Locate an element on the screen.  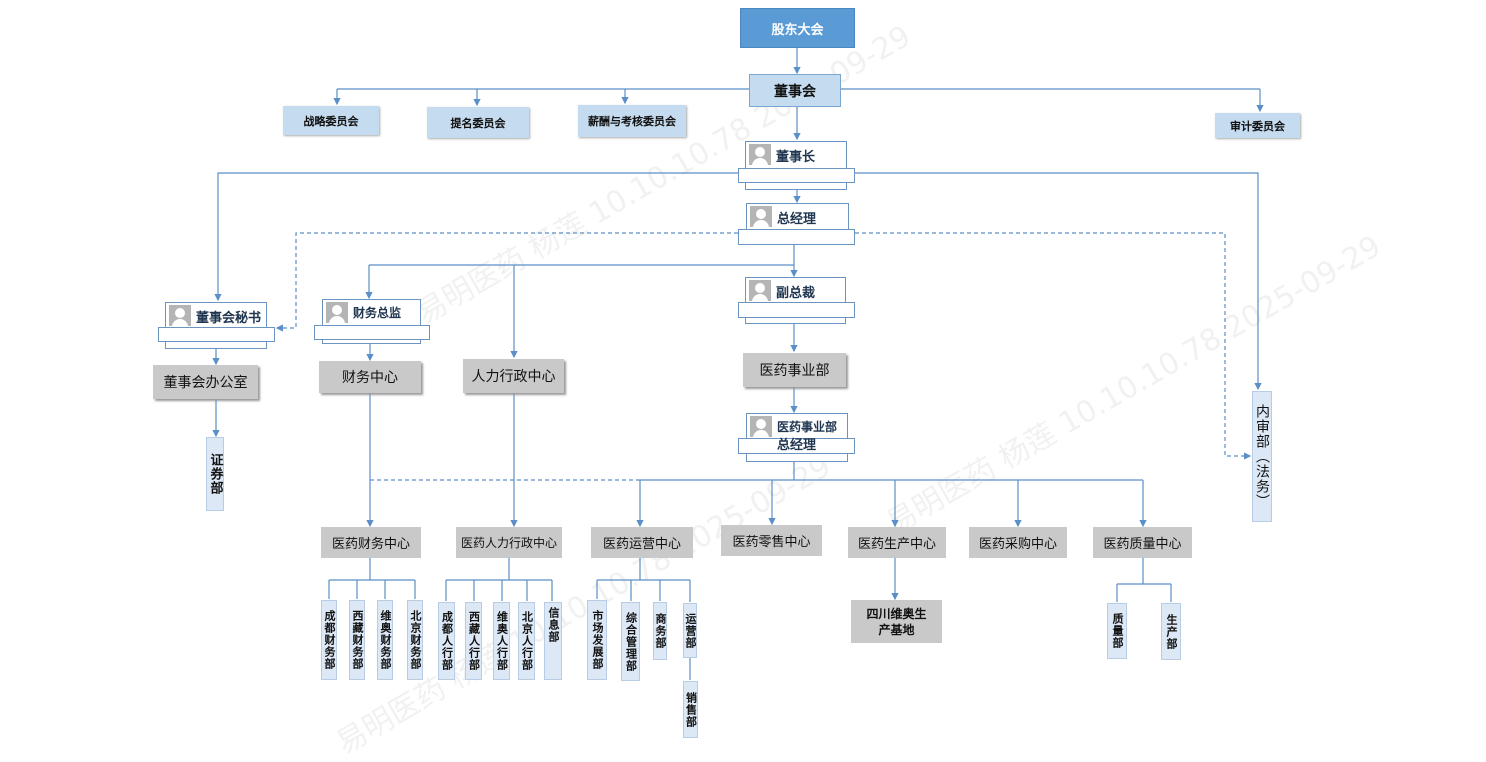
center-pharma-finance: 医药财务中心 is located at coordinates (371, 542).